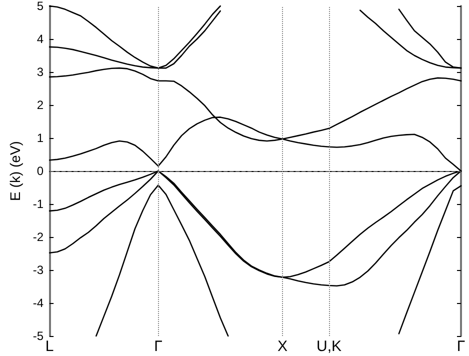  What do you see at coordinates (38, 336) in the screenshot?
I see `y-tick-label: -5` at bounding box center [38, 336].